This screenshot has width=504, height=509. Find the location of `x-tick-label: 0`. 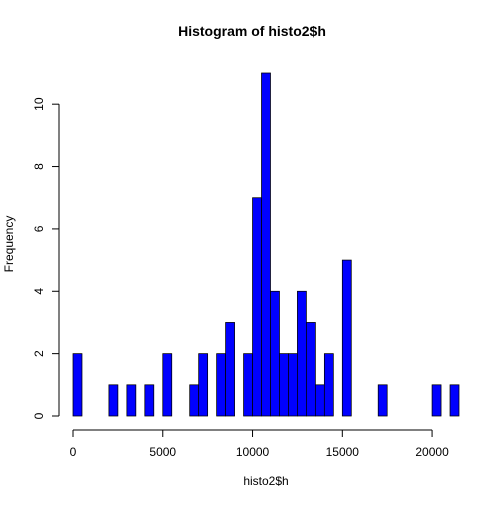

x-tick-label: 0 is located at coordinates (73, 452).